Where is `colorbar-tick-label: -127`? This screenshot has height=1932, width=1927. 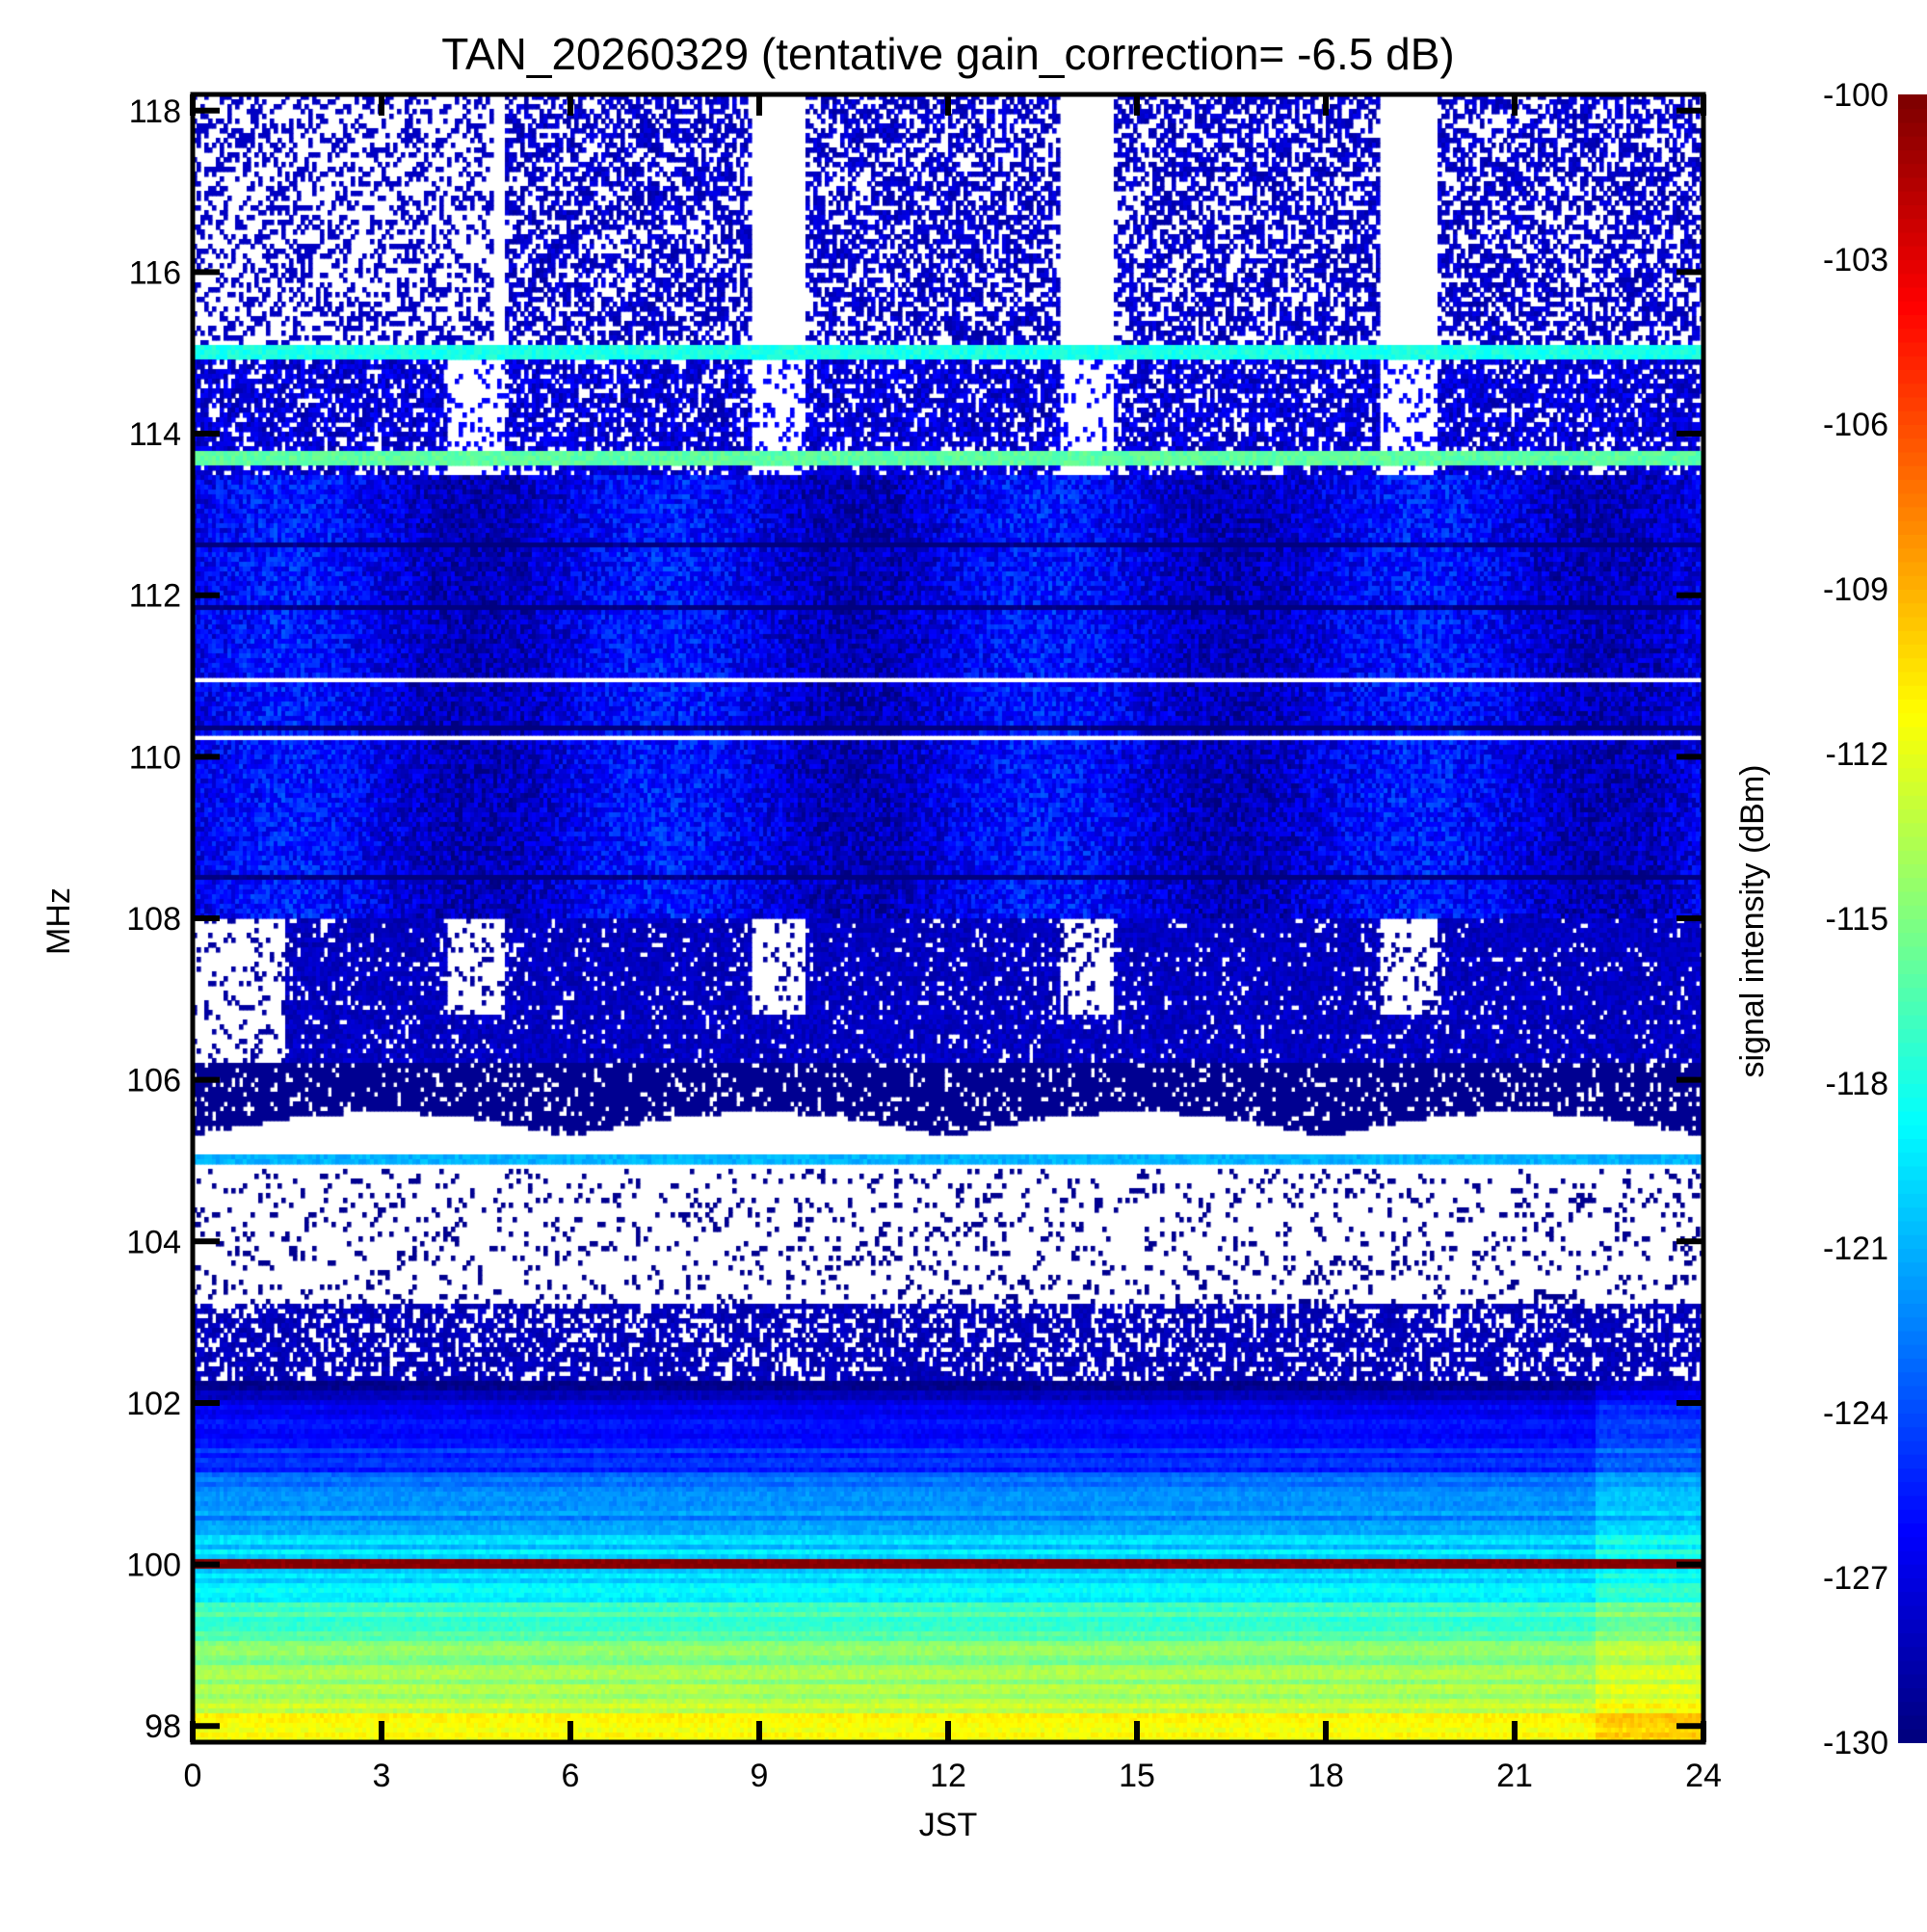 colorbar-tick-label: -127 is located at coordinates (1855, 1578).